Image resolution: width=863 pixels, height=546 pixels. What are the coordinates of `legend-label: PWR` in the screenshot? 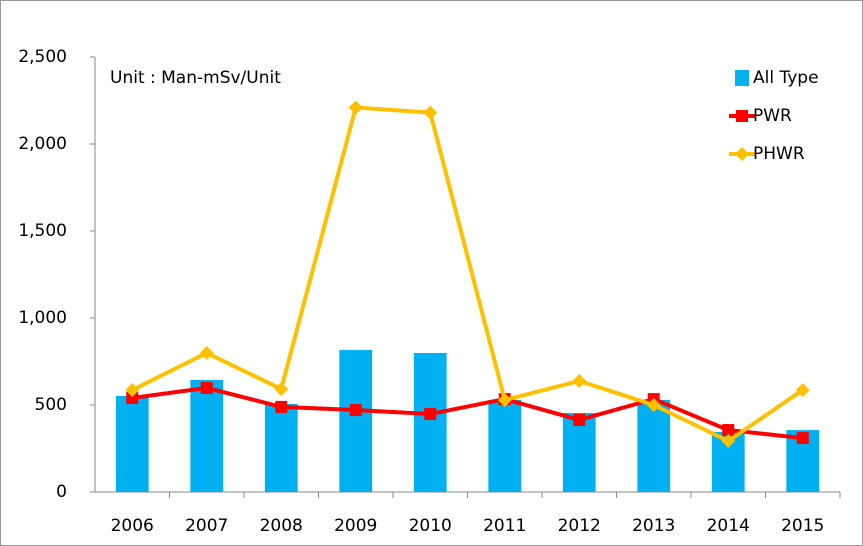 It's located at (772, 116).